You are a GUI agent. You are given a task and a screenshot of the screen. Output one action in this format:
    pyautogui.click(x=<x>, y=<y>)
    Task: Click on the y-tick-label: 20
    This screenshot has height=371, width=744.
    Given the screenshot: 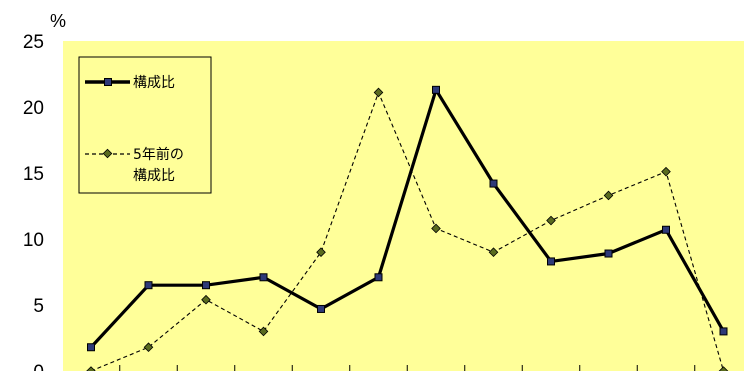 What is the action you would take?
    pyautogui.click(x=33, y=108)
    